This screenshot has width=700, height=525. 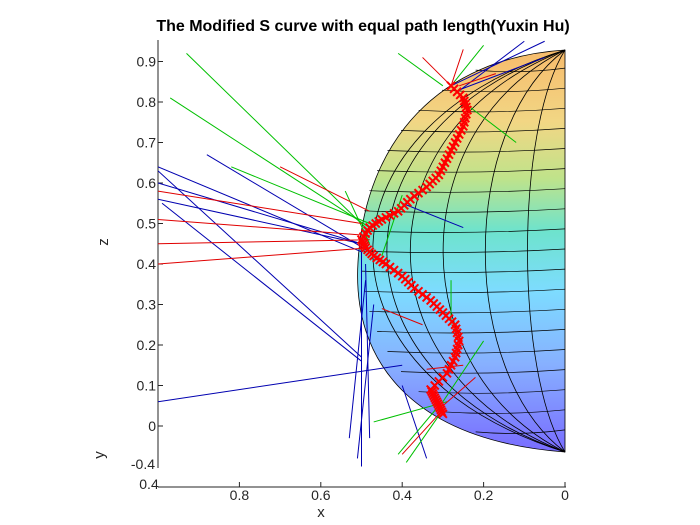 I want to click on y-axis-label: y, so click(x=99, y=455).